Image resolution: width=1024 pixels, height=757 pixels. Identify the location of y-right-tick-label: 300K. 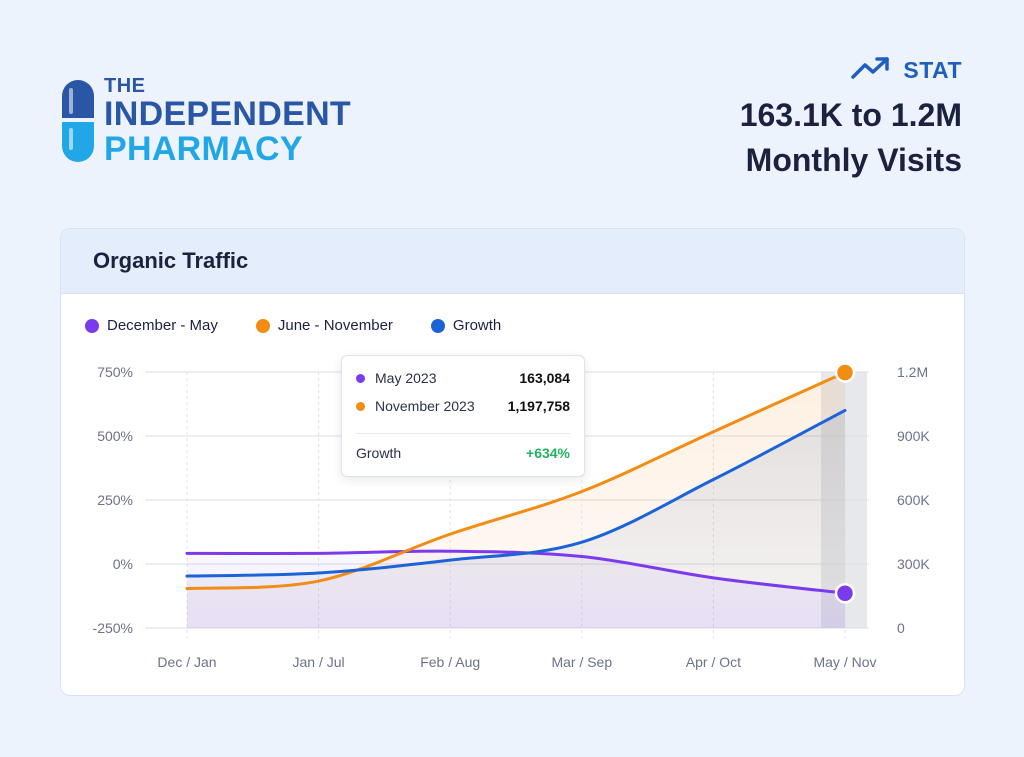
(913, 564).